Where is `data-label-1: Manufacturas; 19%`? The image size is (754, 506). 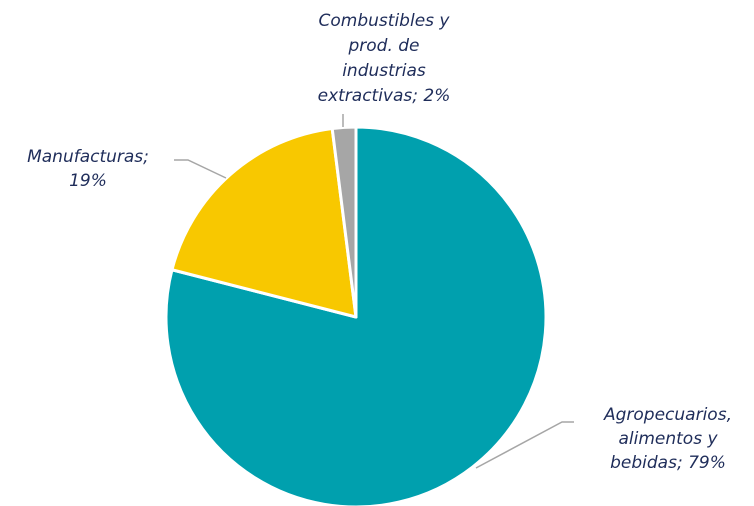
data-label-1: Manufacturas; 19% is located at coordinates (88, 169).